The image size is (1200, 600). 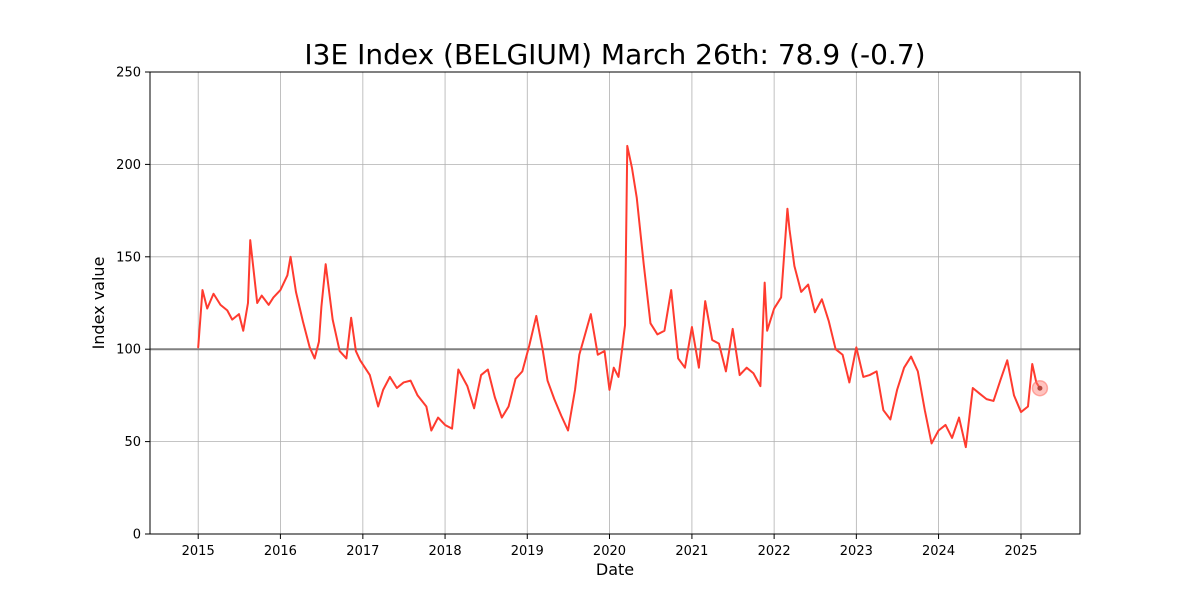 I want to click on y-axis-ticks: 0 50 100 150 200 250, so click(x=133, y=304).